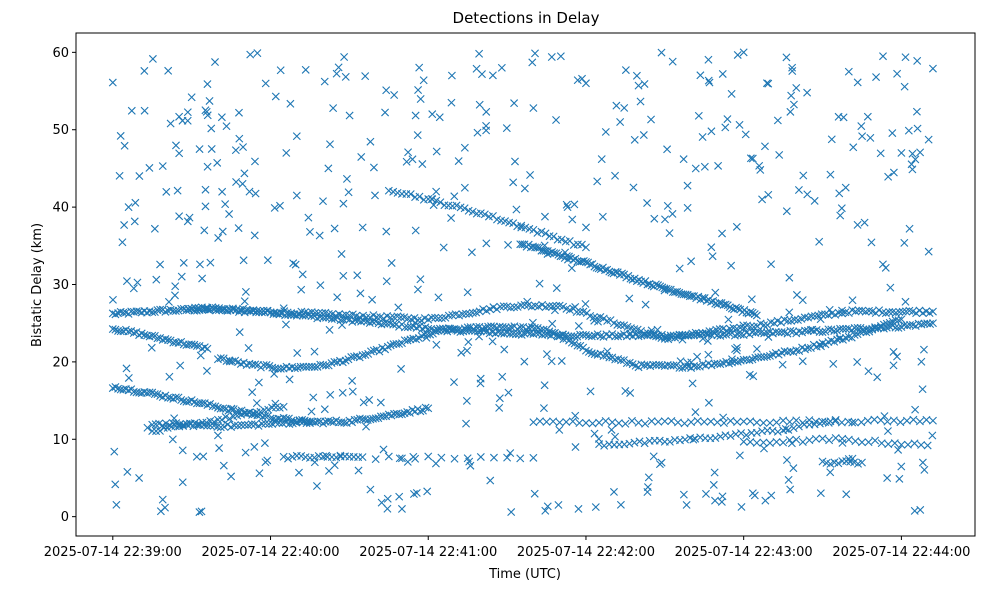  What do you see at coordinates (37, 285) in the screenshot?
I see `y-axis-label: Bistatic Delay (km)` at bounding box center [37, 285].